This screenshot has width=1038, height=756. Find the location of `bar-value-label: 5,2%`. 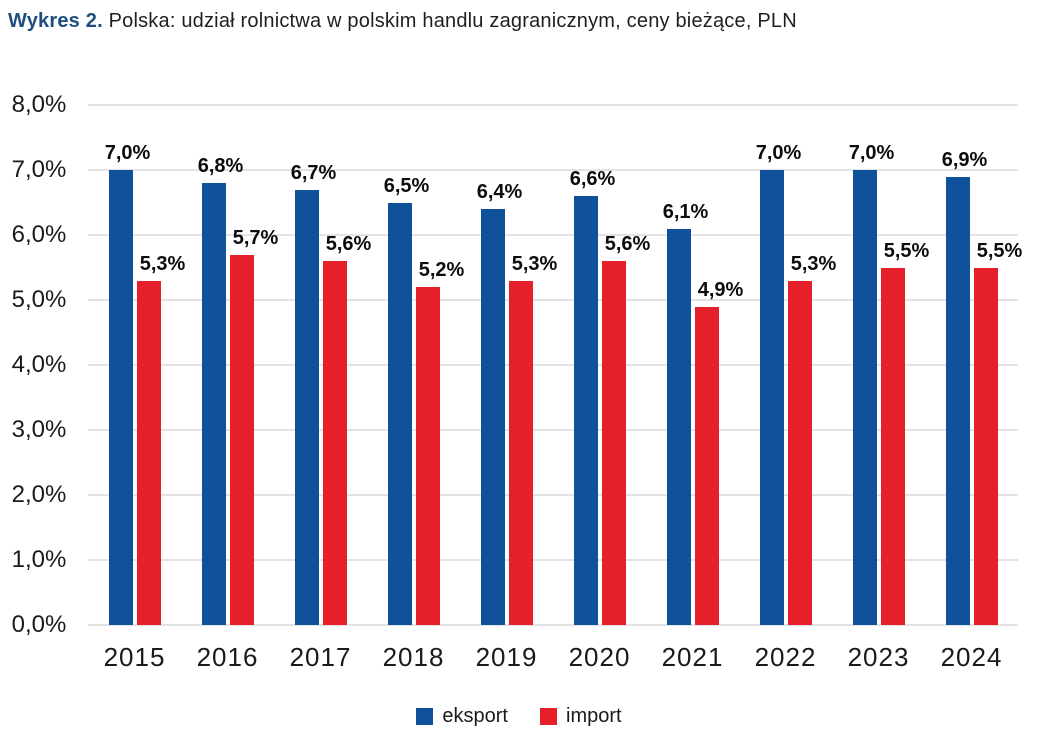

bar-value-label: 5,2% is located at coordinates (441, 270).